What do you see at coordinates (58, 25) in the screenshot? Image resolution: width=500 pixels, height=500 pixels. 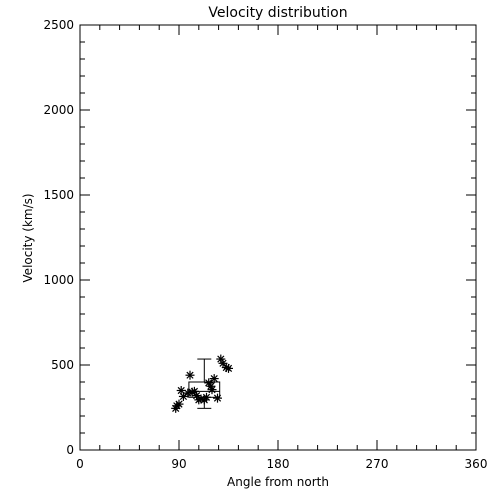 I see `y-tick-label: 2500` at bounding box center [58, 25].